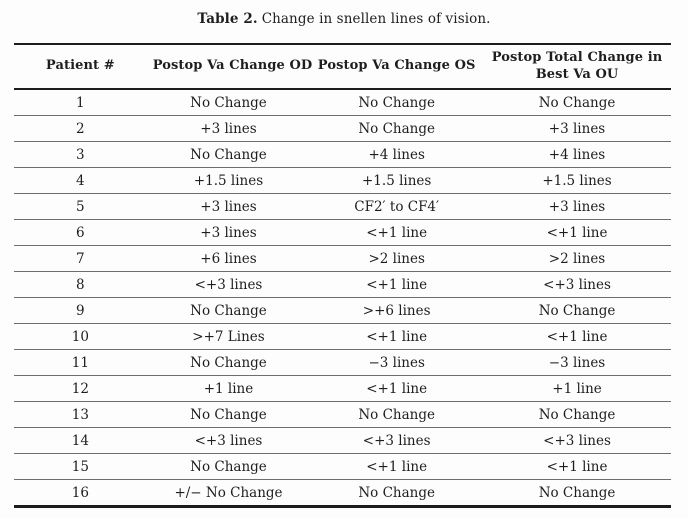 The width and height of the screenshot is (688, 518). I want to click on table-row: 16 +/− No Change No Change No Change, so click(342, 493).